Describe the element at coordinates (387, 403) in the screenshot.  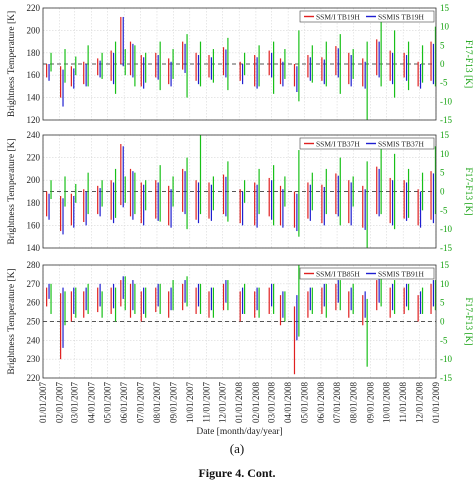
I see `x-tick-label: 10/01/2008` at that location.